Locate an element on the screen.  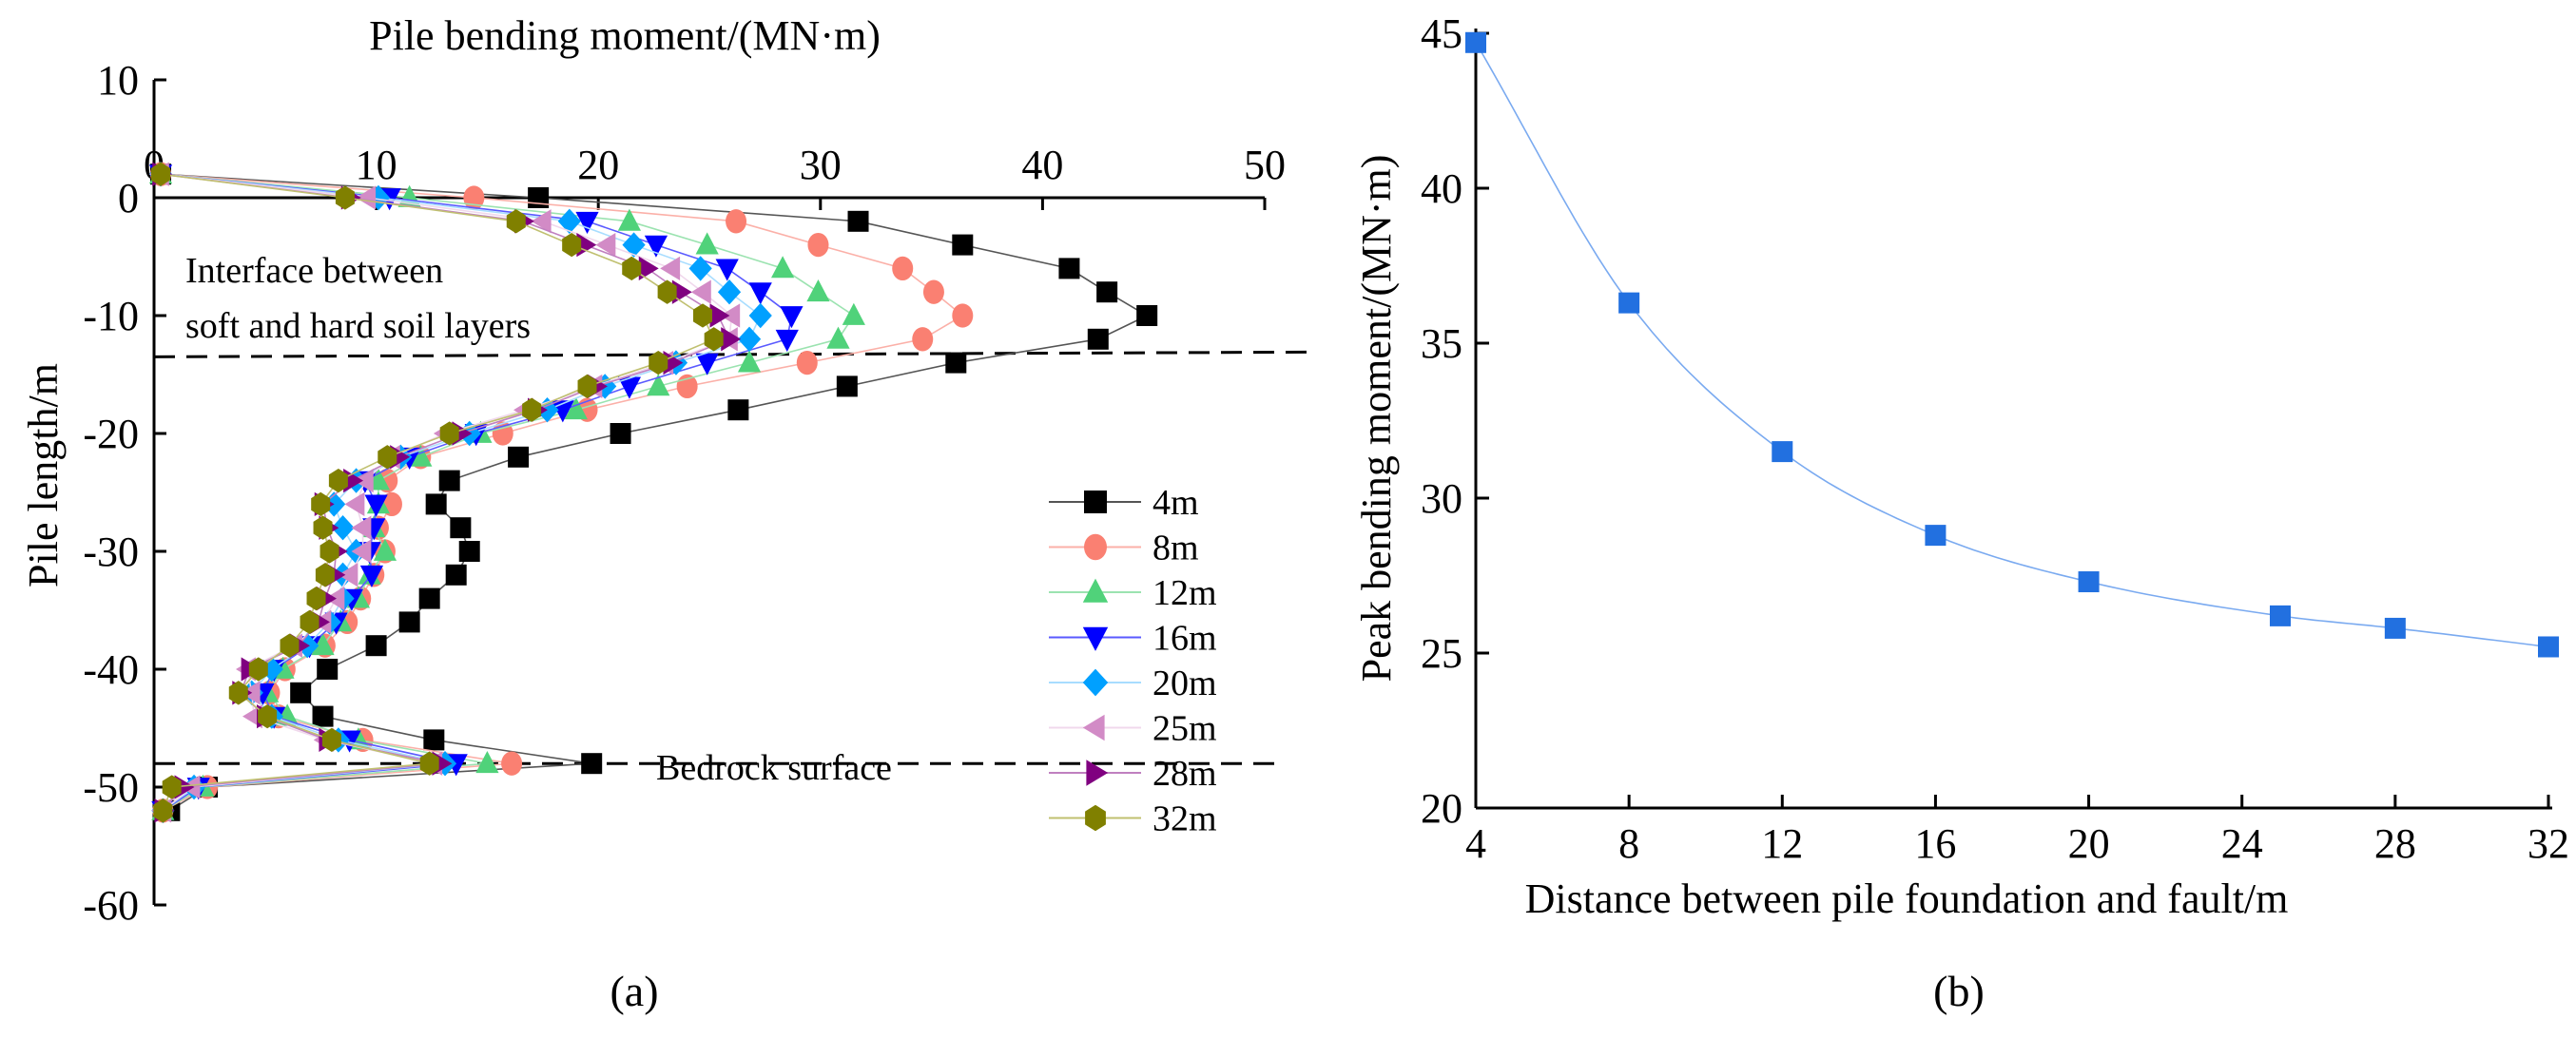
interface-annotation-line2: soft and hard soil layers is located at coordinates (358, 326).